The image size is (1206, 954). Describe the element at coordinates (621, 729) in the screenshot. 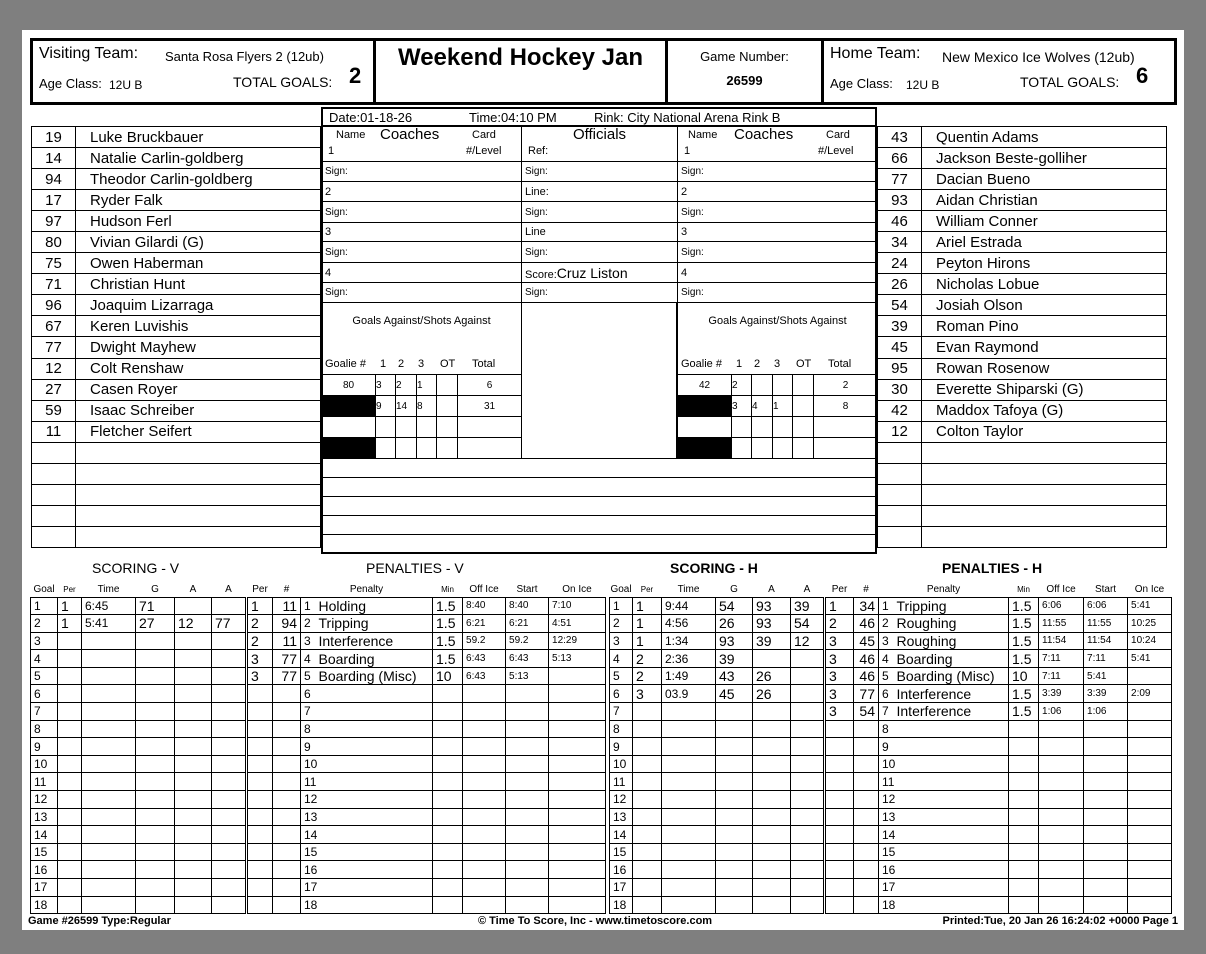

I see `goal-number: 8` at that location.